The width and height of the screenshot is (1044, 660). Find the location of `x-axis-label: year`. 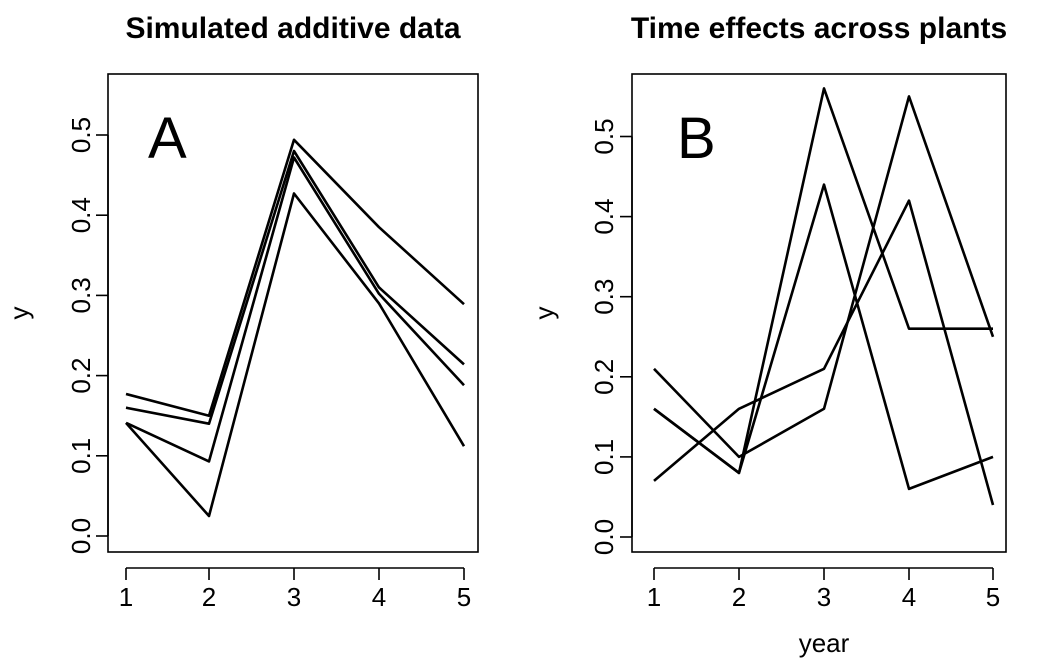

x-axis-label: year is located at coordinates (824, 643).